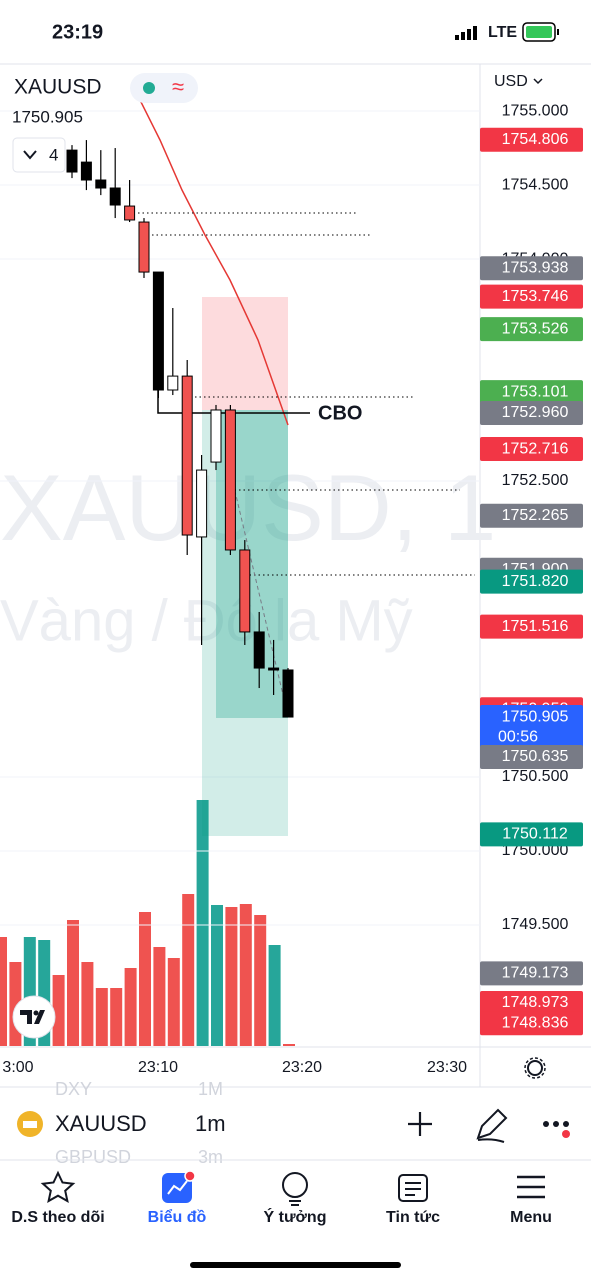  I want to click on price-badge-label: 1749.173, so click(535, 973).